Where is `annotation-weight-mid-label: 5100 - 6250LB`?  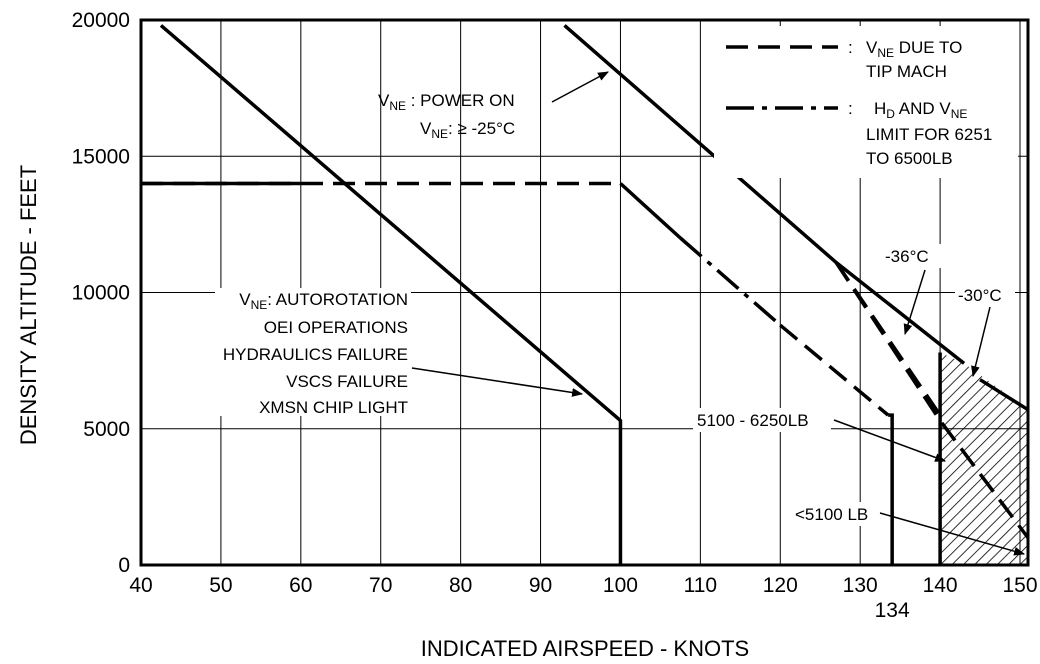 annotation-weight-mid-label: 5100 - 6250LB is located at coordinates (753, 420).